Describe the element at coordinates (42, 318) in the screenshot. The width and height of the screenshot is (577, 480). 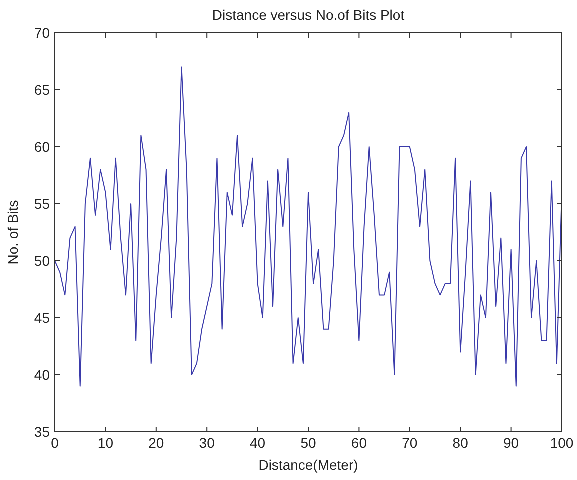
I see `y-tick-label: 45` at that location.